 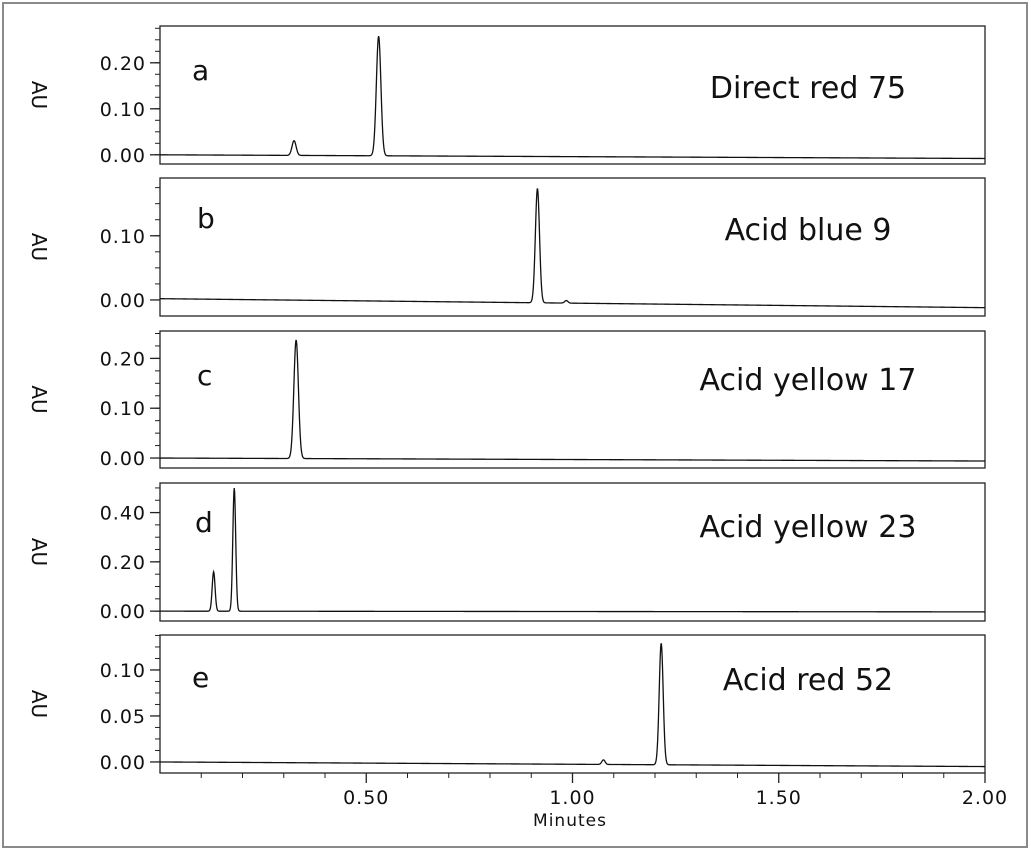 What do you see at coordinates (204, 375) in the screenshot?
I see `panel-letter: c` at bounding box center [204, 375].